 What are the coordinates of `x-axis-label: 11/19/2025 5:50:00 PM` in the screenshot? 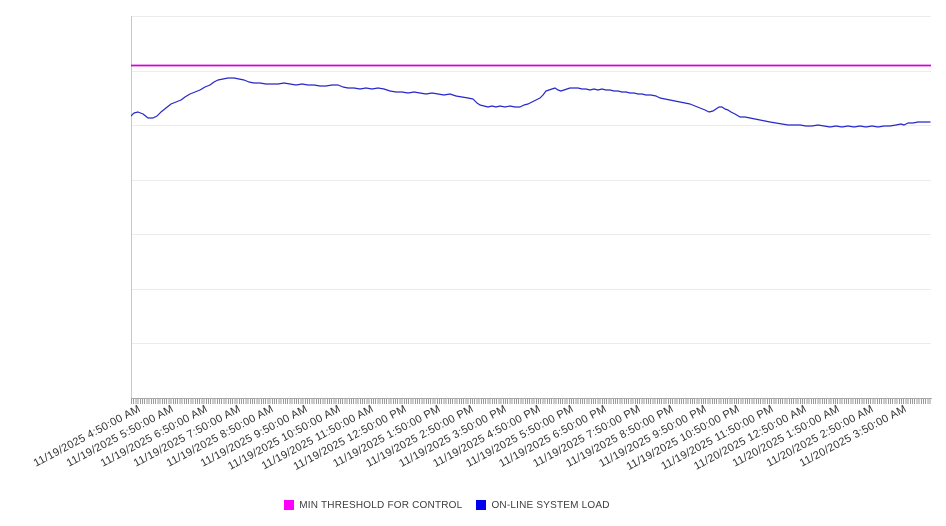 It's located at (520, 436).